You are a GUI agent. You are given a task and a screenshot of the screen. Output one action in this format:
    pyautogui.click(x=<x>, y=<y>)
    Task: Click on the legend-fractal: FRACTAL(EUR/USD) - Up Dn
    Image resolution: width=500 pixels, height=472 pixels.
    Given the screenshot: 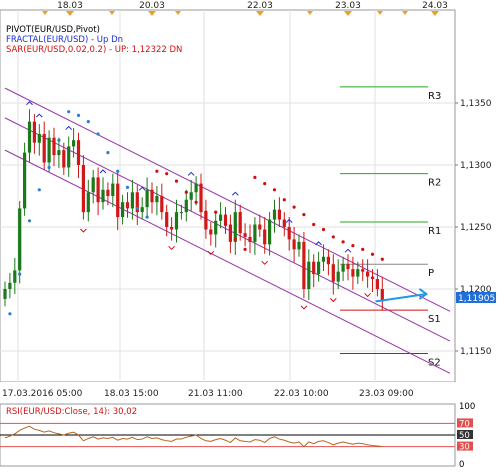 What is the action you would take?
    pyautogui.click(x=64, y=40)
    